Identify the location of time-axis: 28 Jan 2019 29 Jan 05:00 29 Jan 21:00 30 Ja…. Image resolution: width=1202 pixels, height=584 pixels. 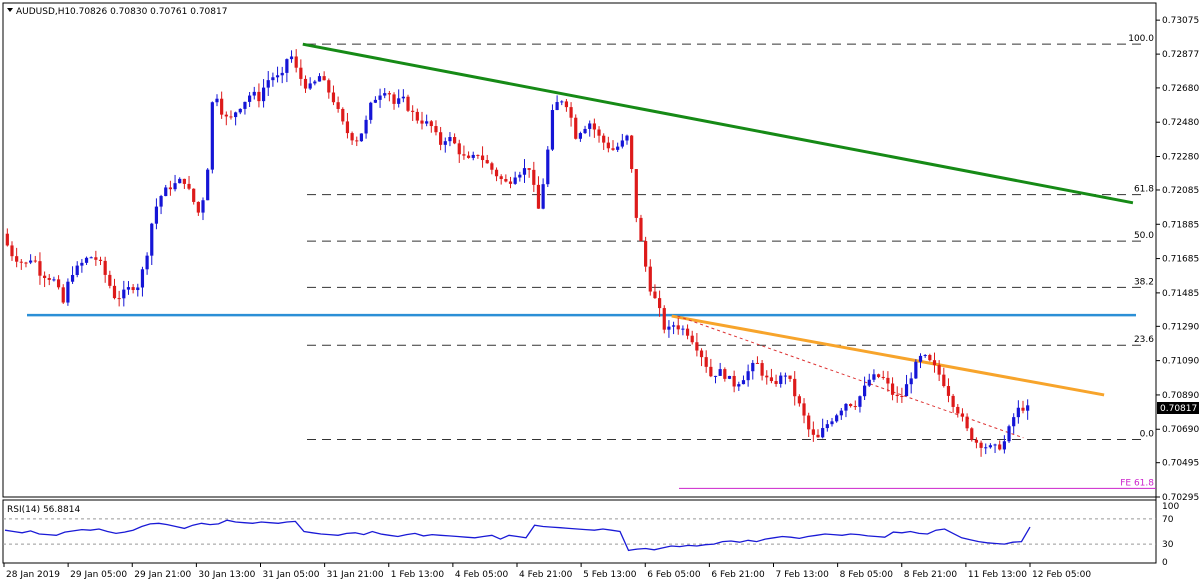
(547, 571).